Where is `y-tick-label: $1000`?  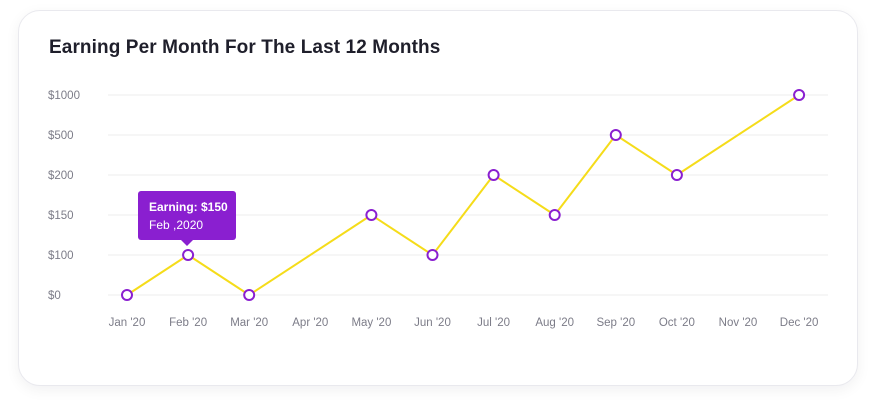
y-tick-label: $1000 is located at coordinates (64, 96).